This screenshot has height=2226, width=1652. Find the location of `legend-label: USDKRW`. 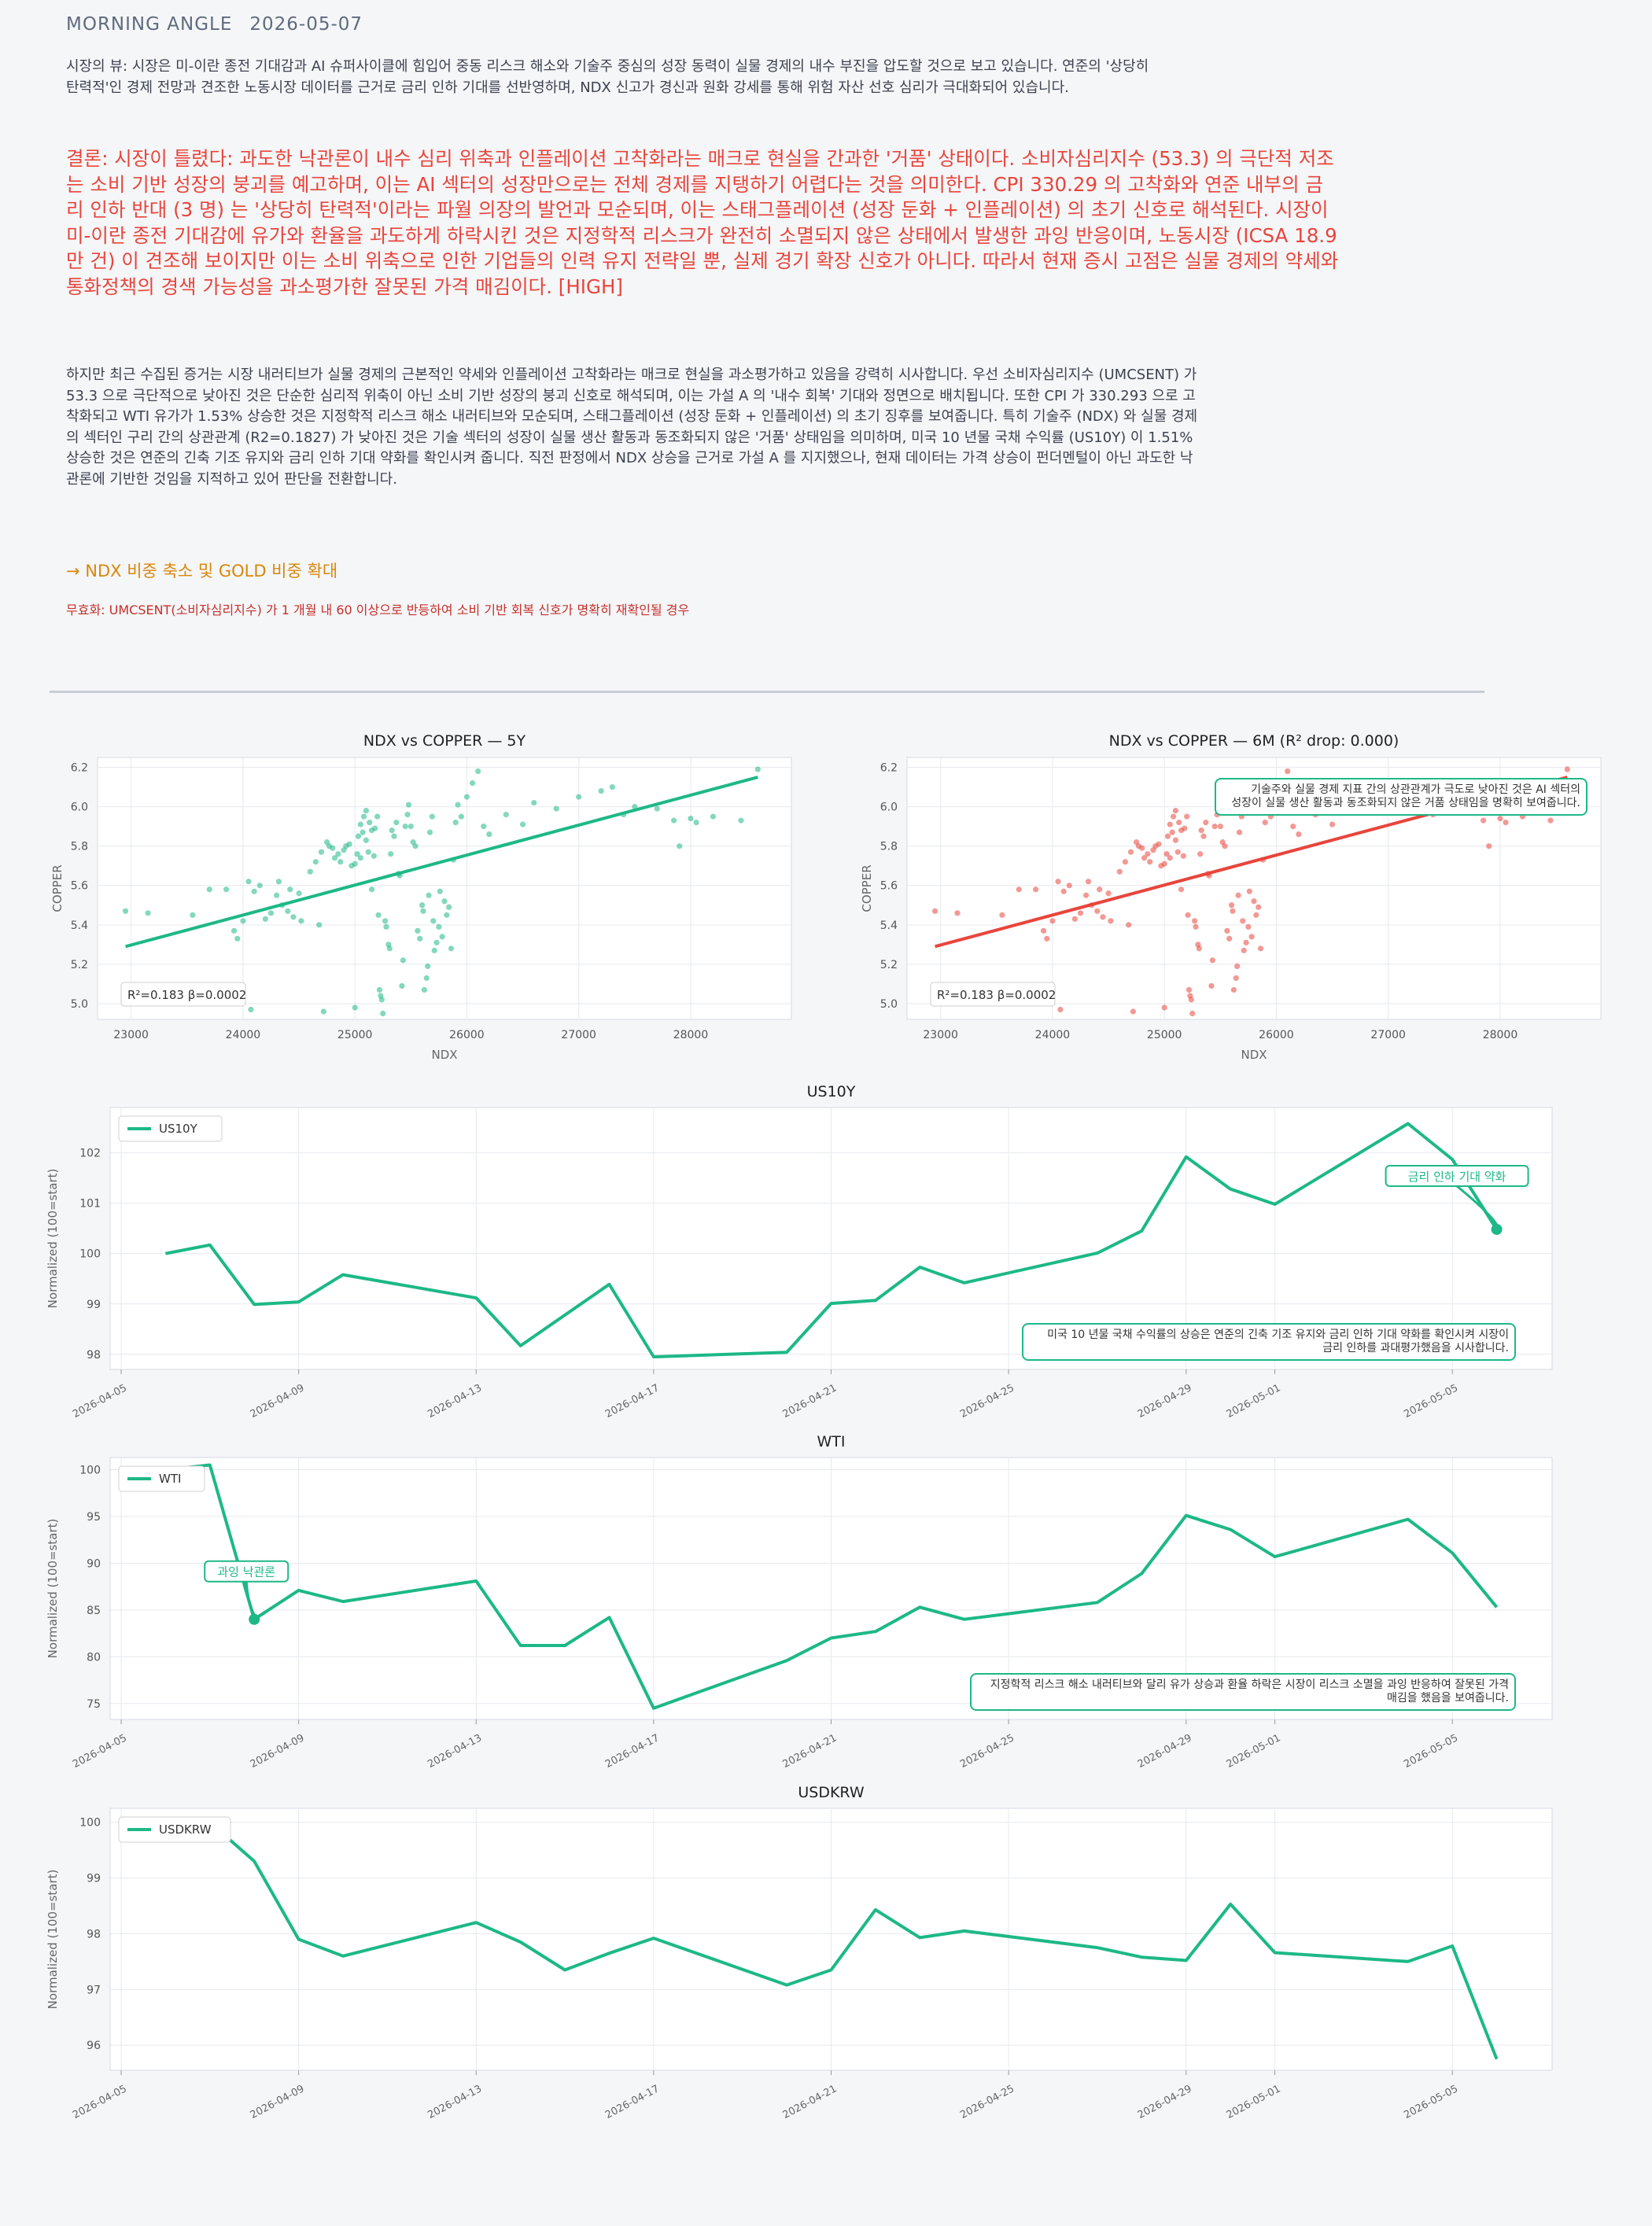

legend-label: USDKRW is located at coordinates (185, 1829).